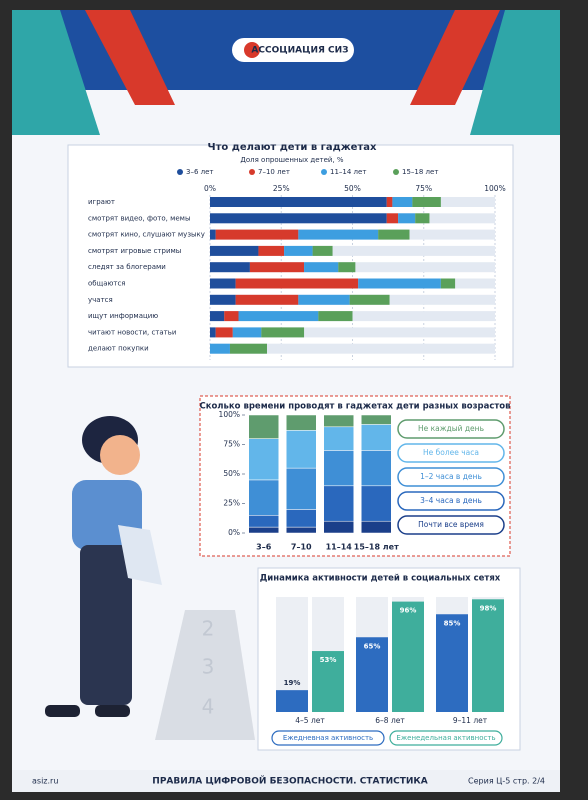 Image resolution: width=588 pixels, height=800 pixels. What do you see at coordinates (132, 332) in the screenshot?
I see `category-label: читают новости, статьи` at bounding box center [132, 332].